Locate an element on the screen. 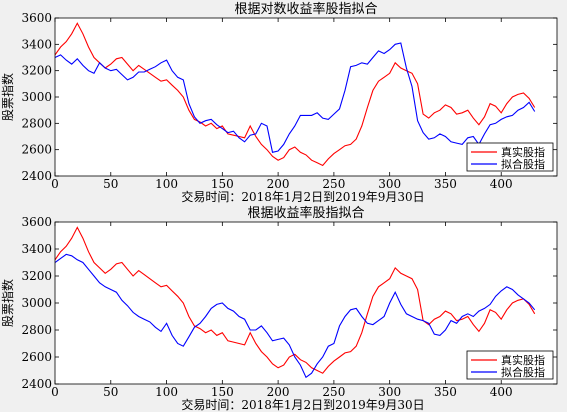  chart-title: 根据对数收益率股指拟合 is located at coordinates (305, 9).